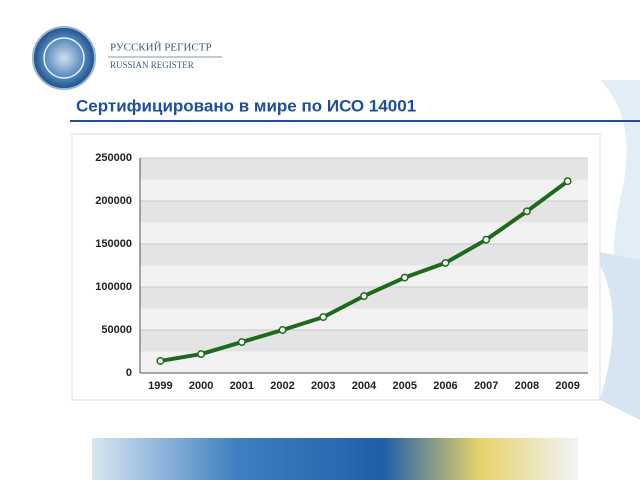  Describe the element at coordinates (113, 287) in the screenshot. I see `y-tick-label: 100000` at that location.